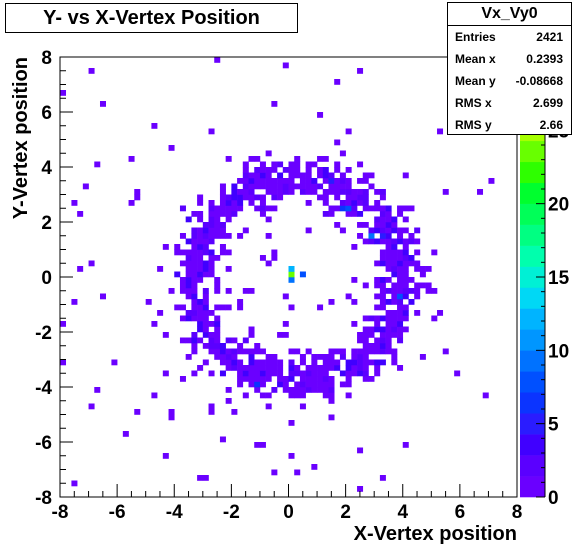  Describe the element at coordinates (473, 125) in the screenshot. I see `stats-label: RMS y` at that location.